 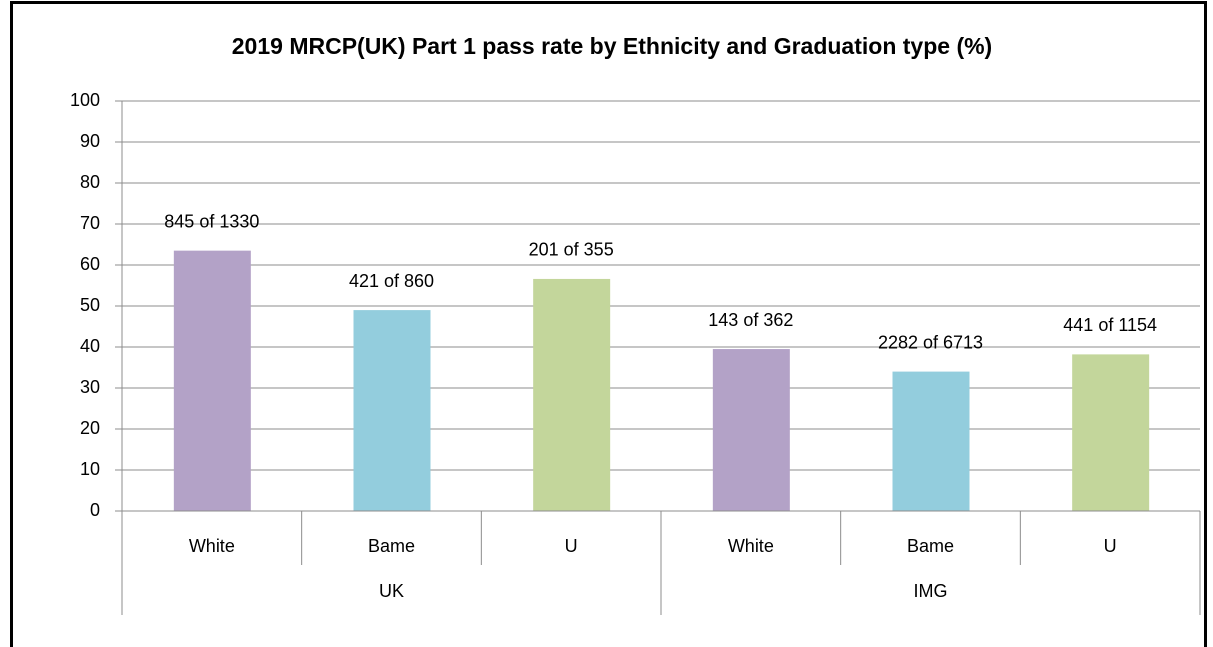 I want to click on y-tick-label: 60, so click(x=90, y=264).